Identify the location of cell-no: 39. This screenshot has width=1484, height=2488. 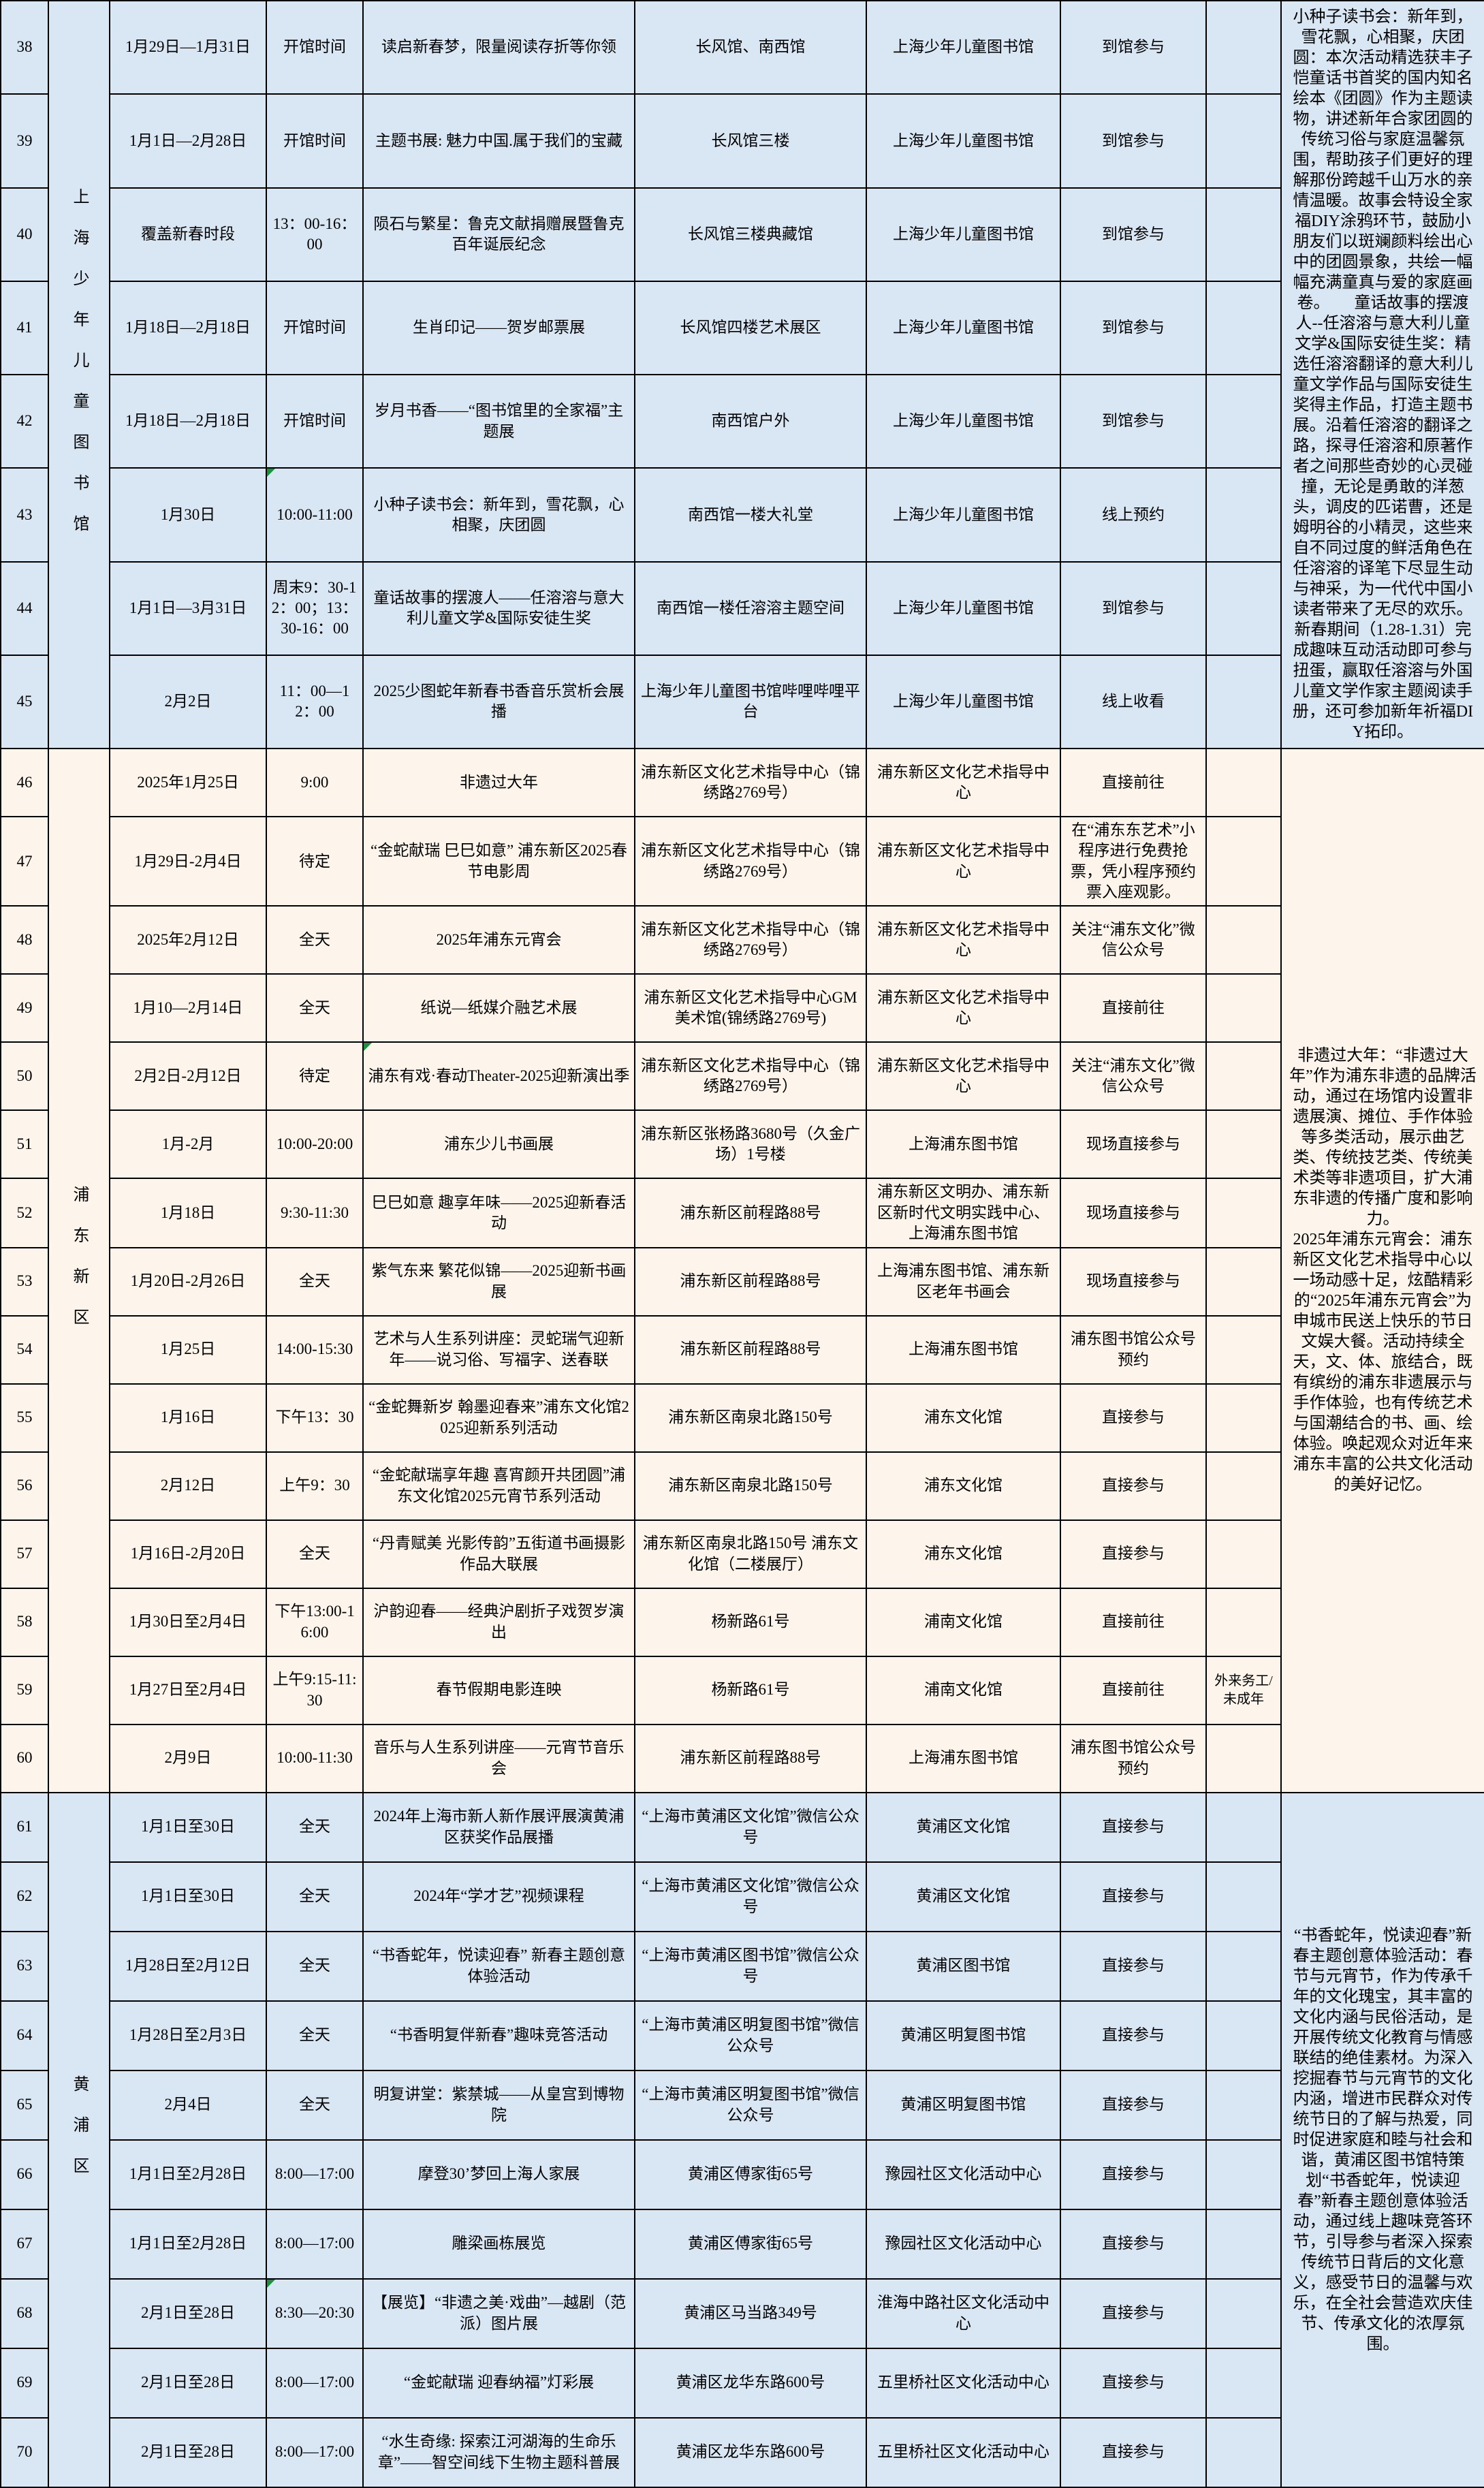
(24, 141).